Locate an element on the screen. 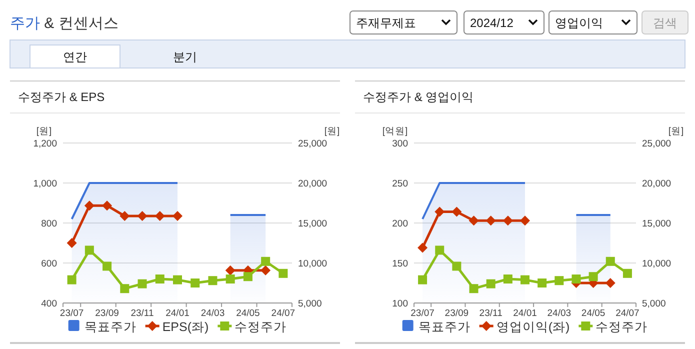 This screenshot has width=695, height=349. text: 분기 is located at coordinates (185, 57).